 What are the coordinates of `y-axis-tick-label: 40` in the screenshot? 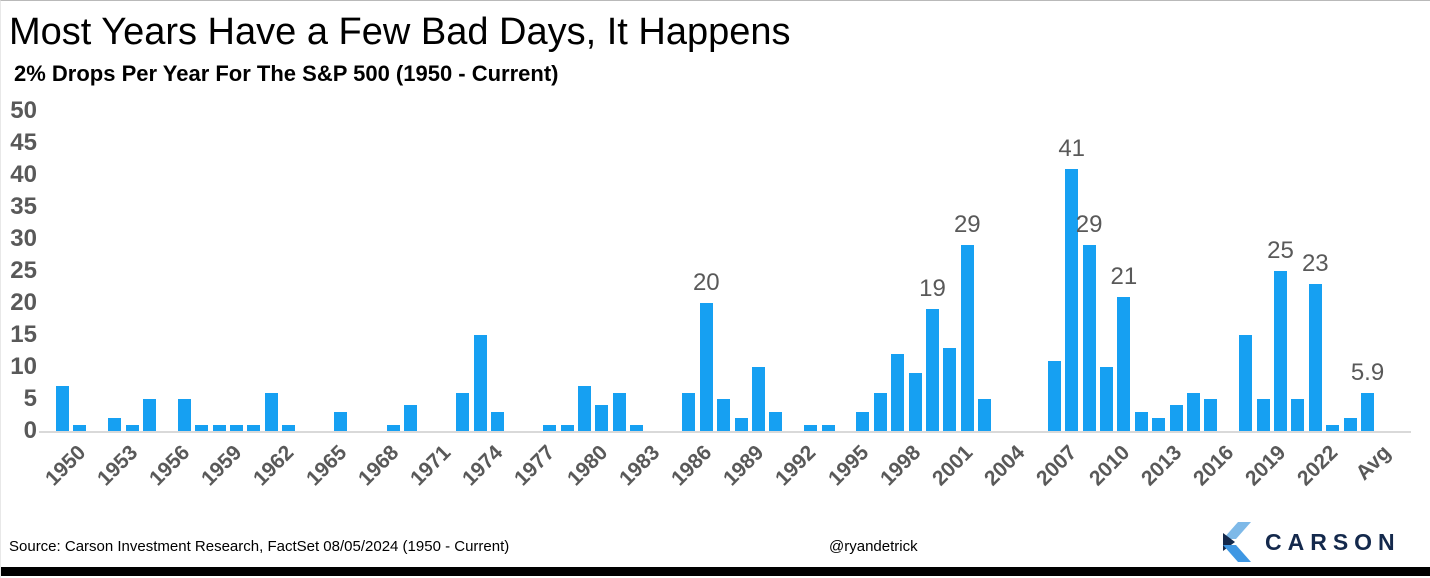 It's located at (23, 174).